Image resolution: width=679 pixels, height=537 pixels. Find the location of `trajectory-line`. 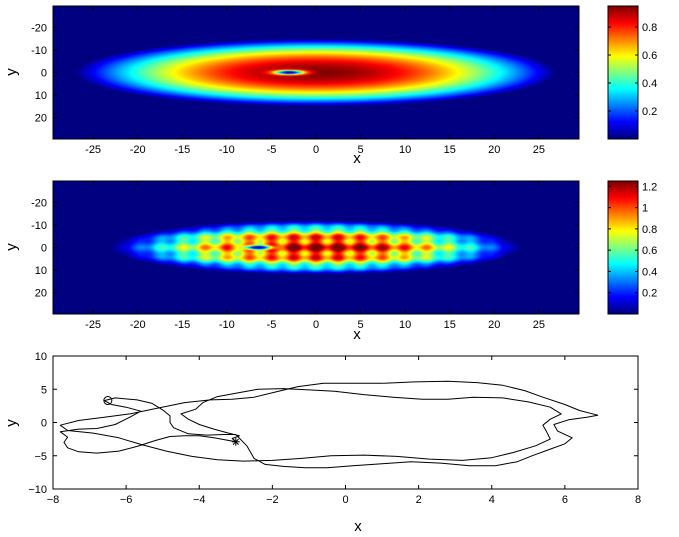

trajectory-line is located at coordinates (329, 424).